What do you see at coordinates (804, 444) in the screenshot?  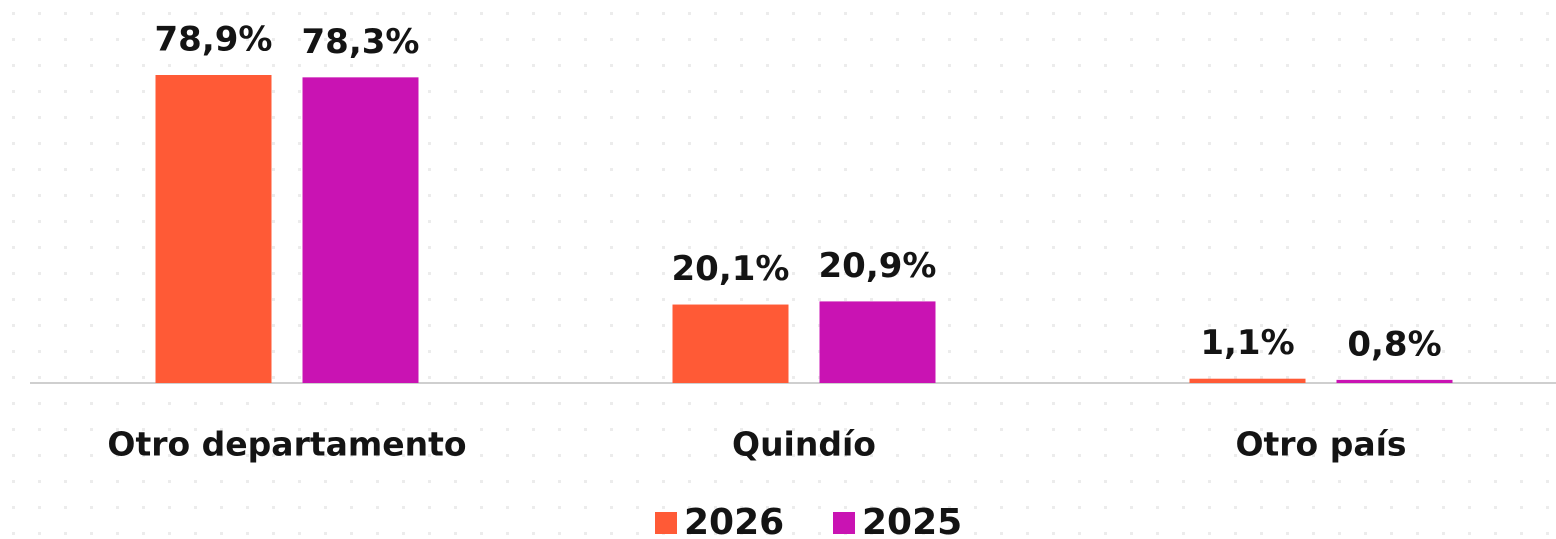 I see `x-tick-label: Quindío` at bounding box center [804, 444].